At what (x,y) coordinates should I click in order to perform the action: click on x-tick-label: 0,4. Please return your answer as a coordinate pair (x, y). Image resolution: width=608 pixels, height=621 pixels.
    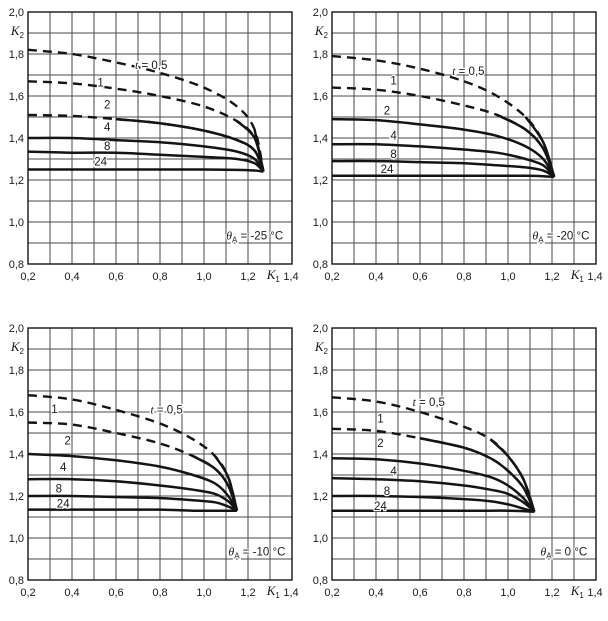
    Looking at the image, I should click on (375, 277).